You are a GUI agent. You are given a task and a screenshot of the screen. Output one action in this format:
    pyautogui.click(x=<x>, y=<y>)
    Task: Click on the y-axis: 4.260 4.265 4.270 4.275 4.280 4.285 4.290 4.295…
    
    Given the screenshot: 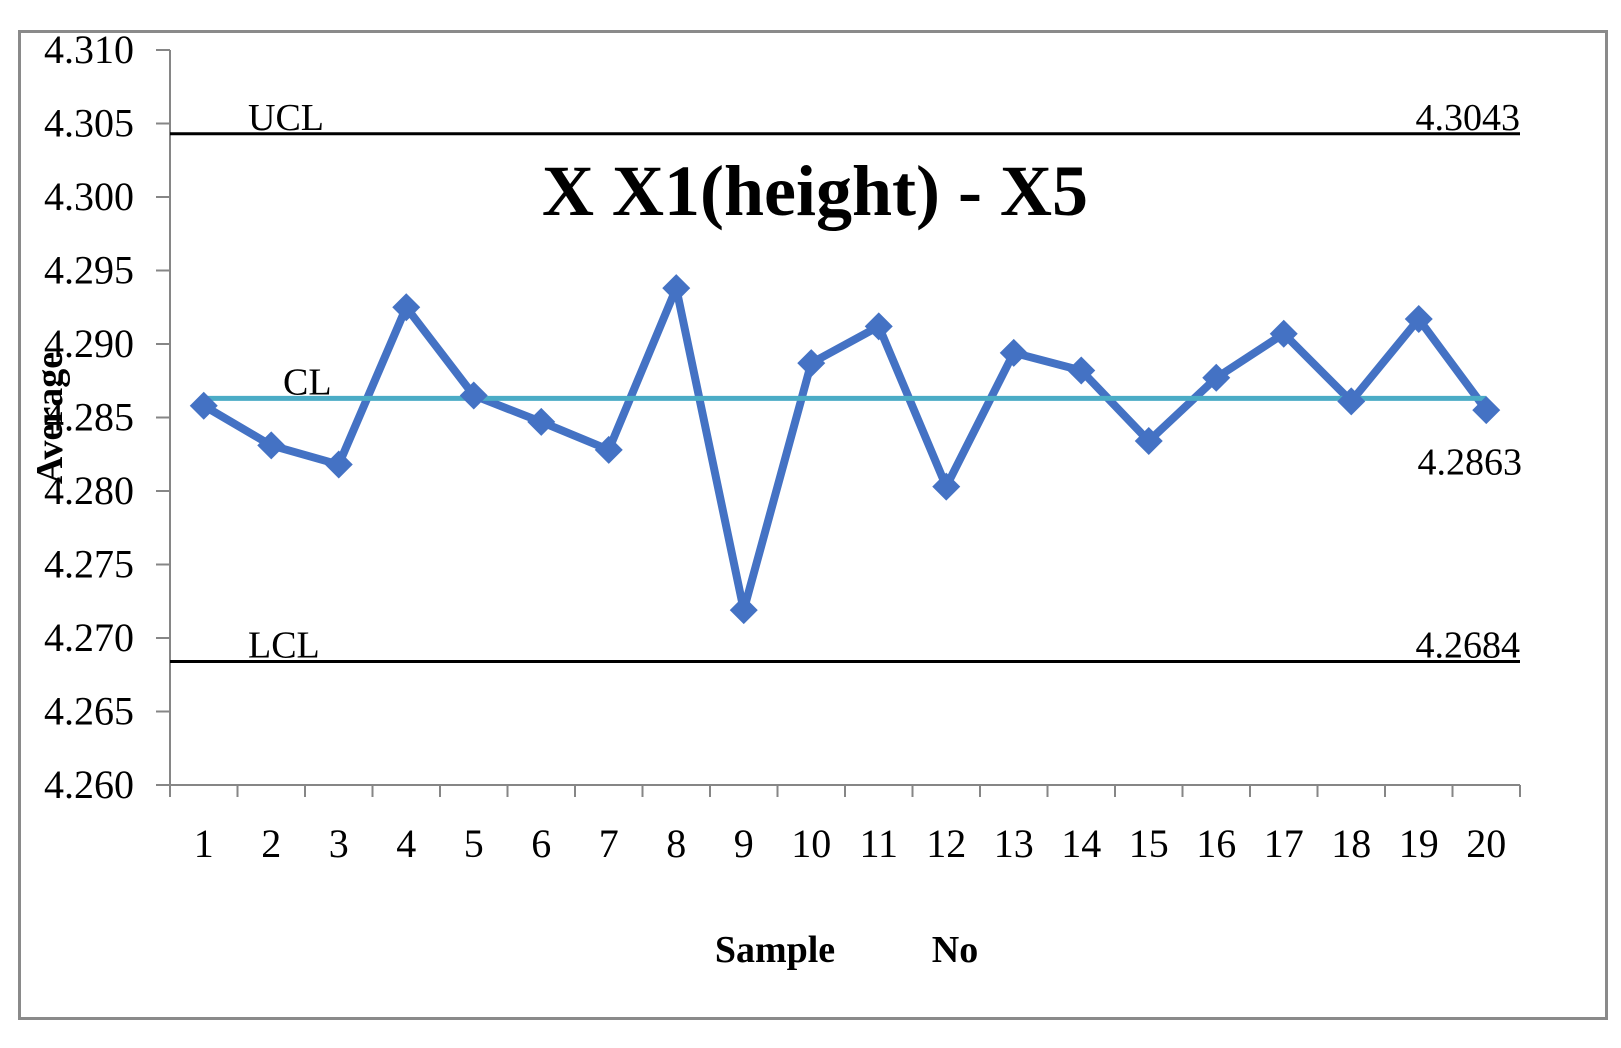 What is the action you would take?
    pyautogui.click(x=107, y=417)
    